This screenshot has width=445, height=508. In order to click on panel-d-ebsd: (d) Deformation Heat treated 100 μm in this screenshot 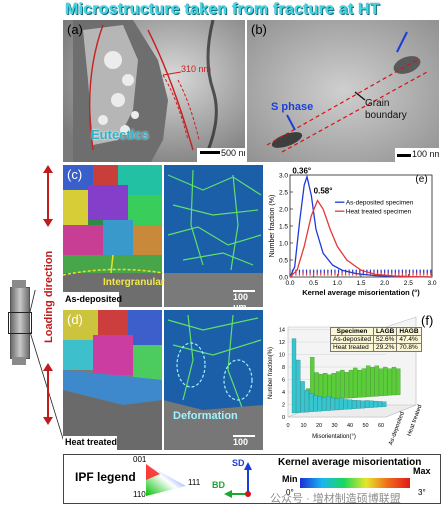, I will do `click(163, 380)`.